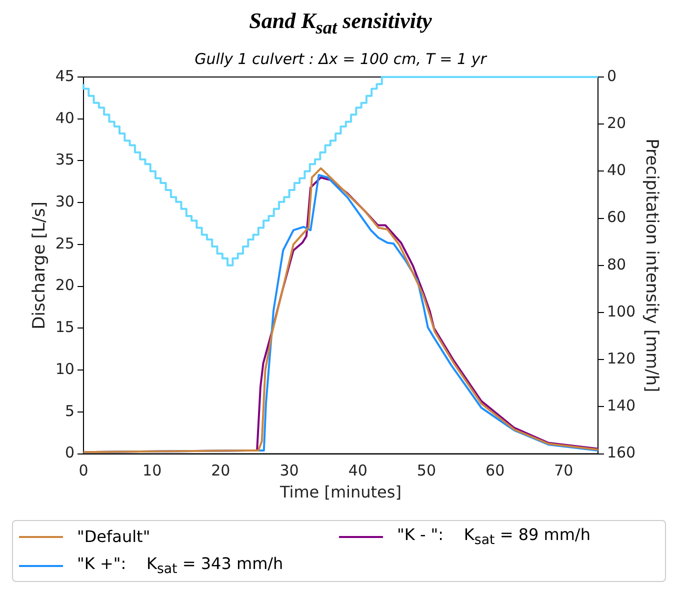  Describe the element at coordinates (220, 471) in the screenshot. I see `x-tick-label: 20` at that location.